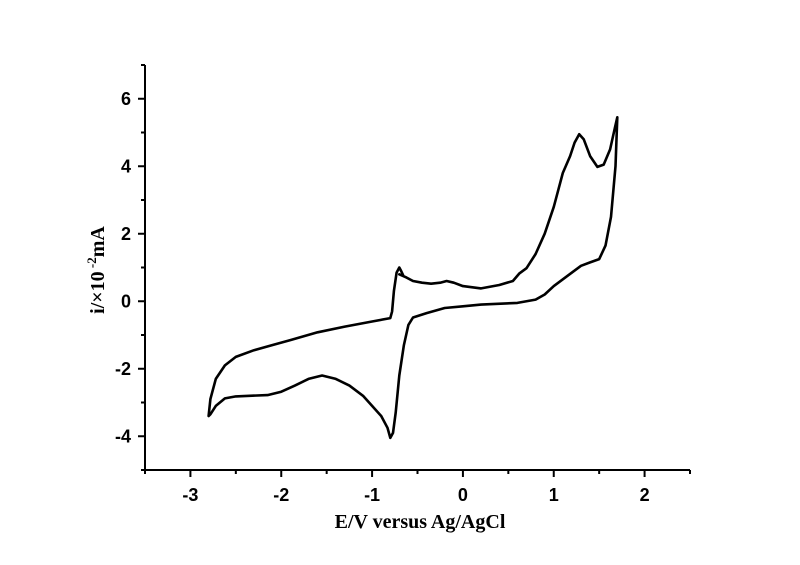 The width and height of the screenshot is (800, 565). Describe the element at coordinates (281, 495) in the screenshot. I see `x-tick-label: -2` at that location.